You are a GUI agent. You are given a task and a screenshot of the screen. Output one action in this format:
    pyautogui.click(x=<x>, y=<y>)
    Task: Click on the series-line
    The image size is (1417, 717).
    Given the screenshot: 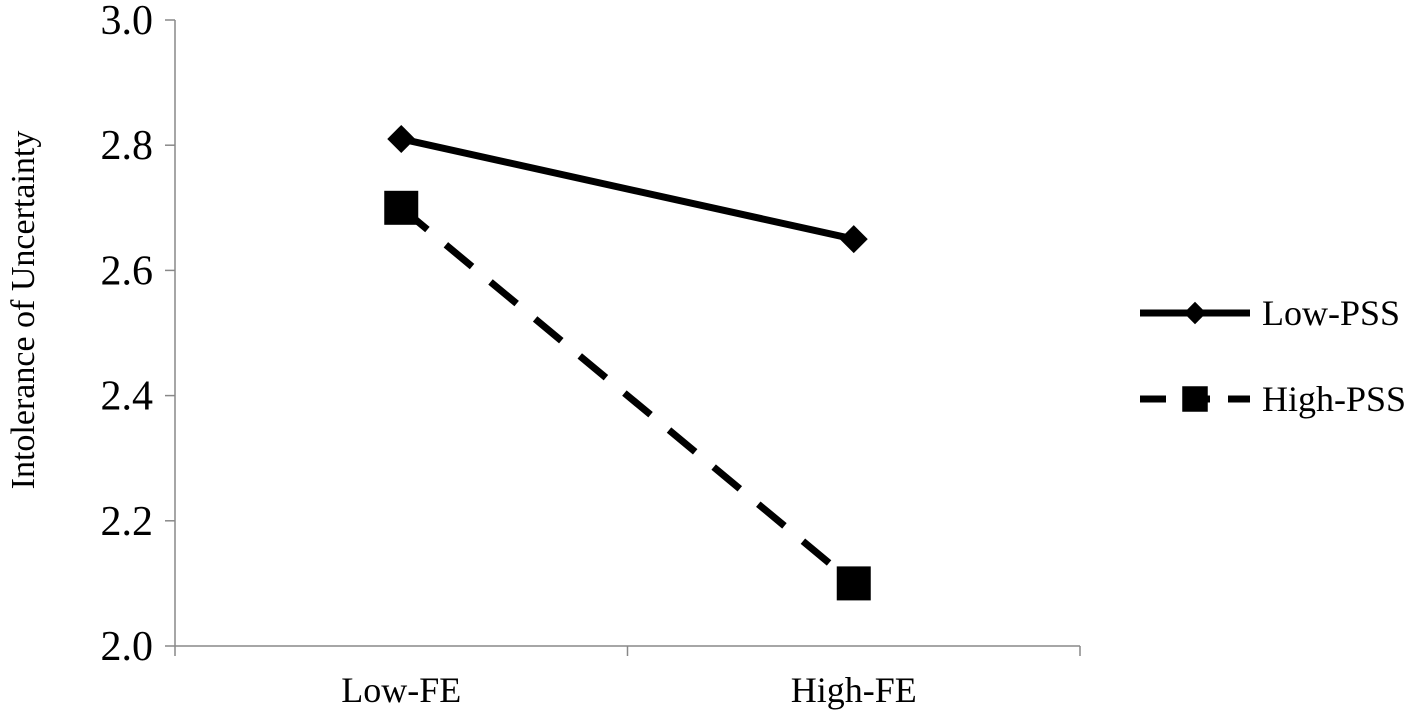 What is the action you would take?
    pyautogui.click(x=627, y=189)
    